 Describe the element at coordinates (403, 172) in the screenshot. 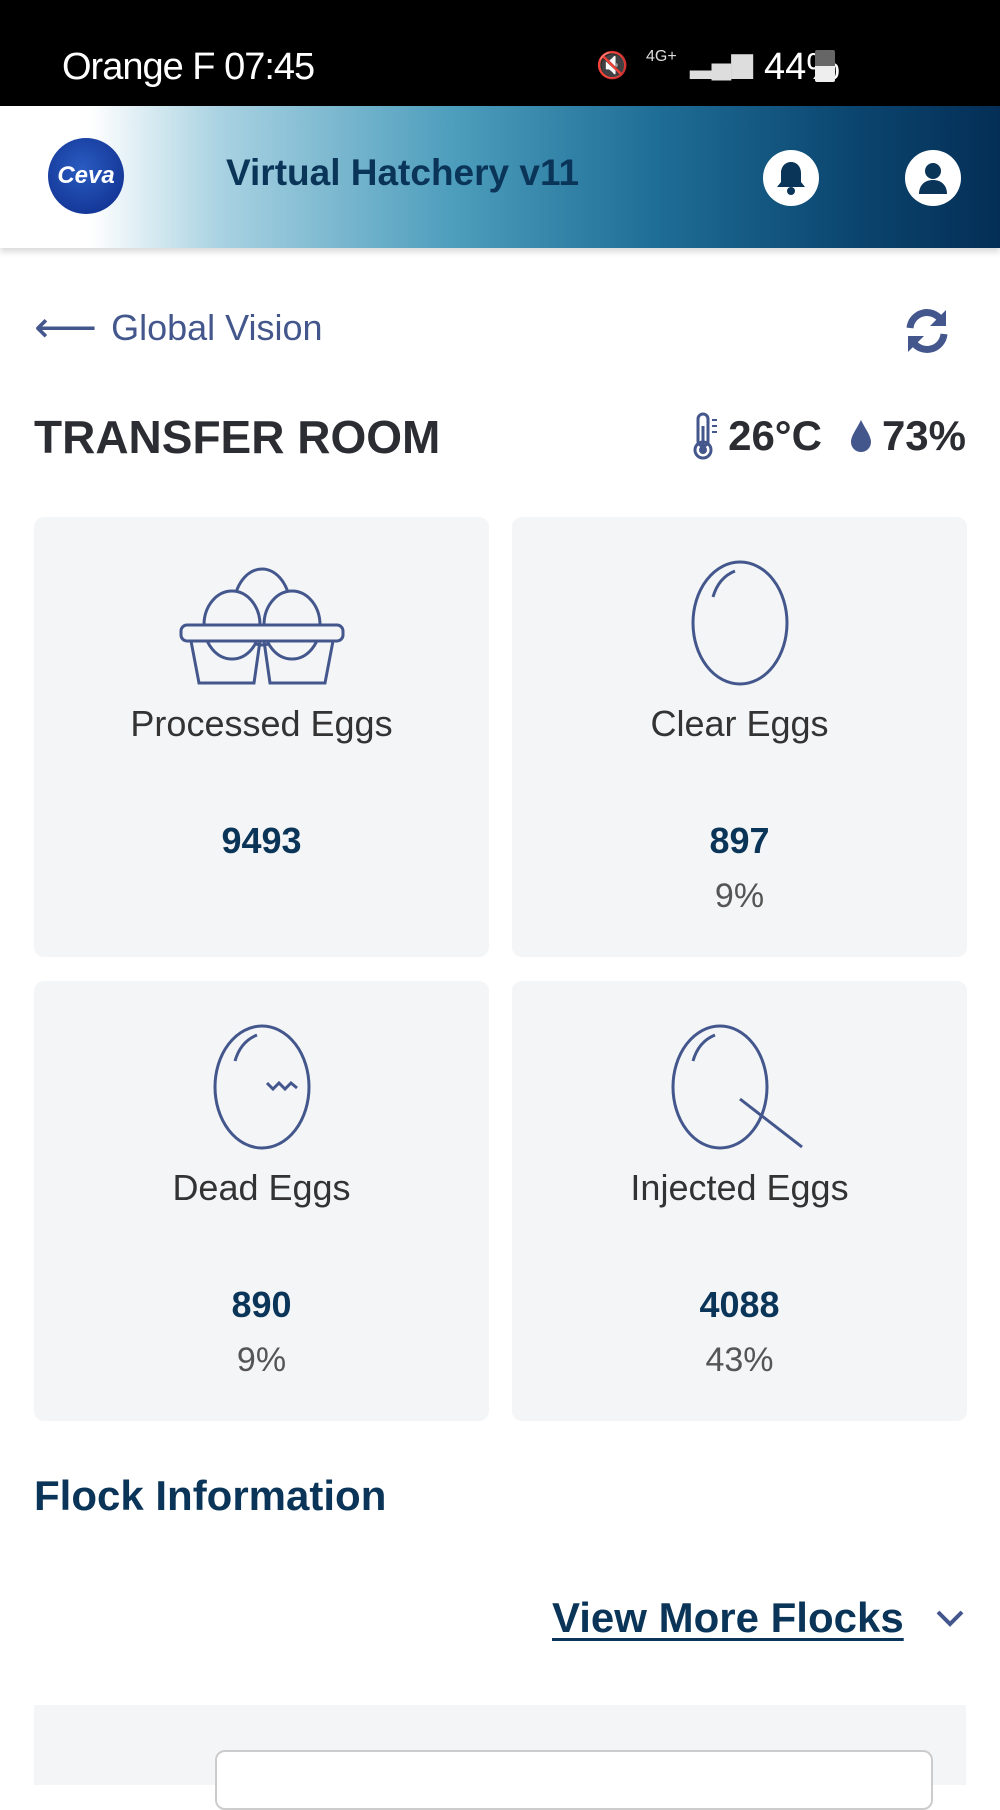

I see `app-title: Virtual Hatchery v11` at that location.